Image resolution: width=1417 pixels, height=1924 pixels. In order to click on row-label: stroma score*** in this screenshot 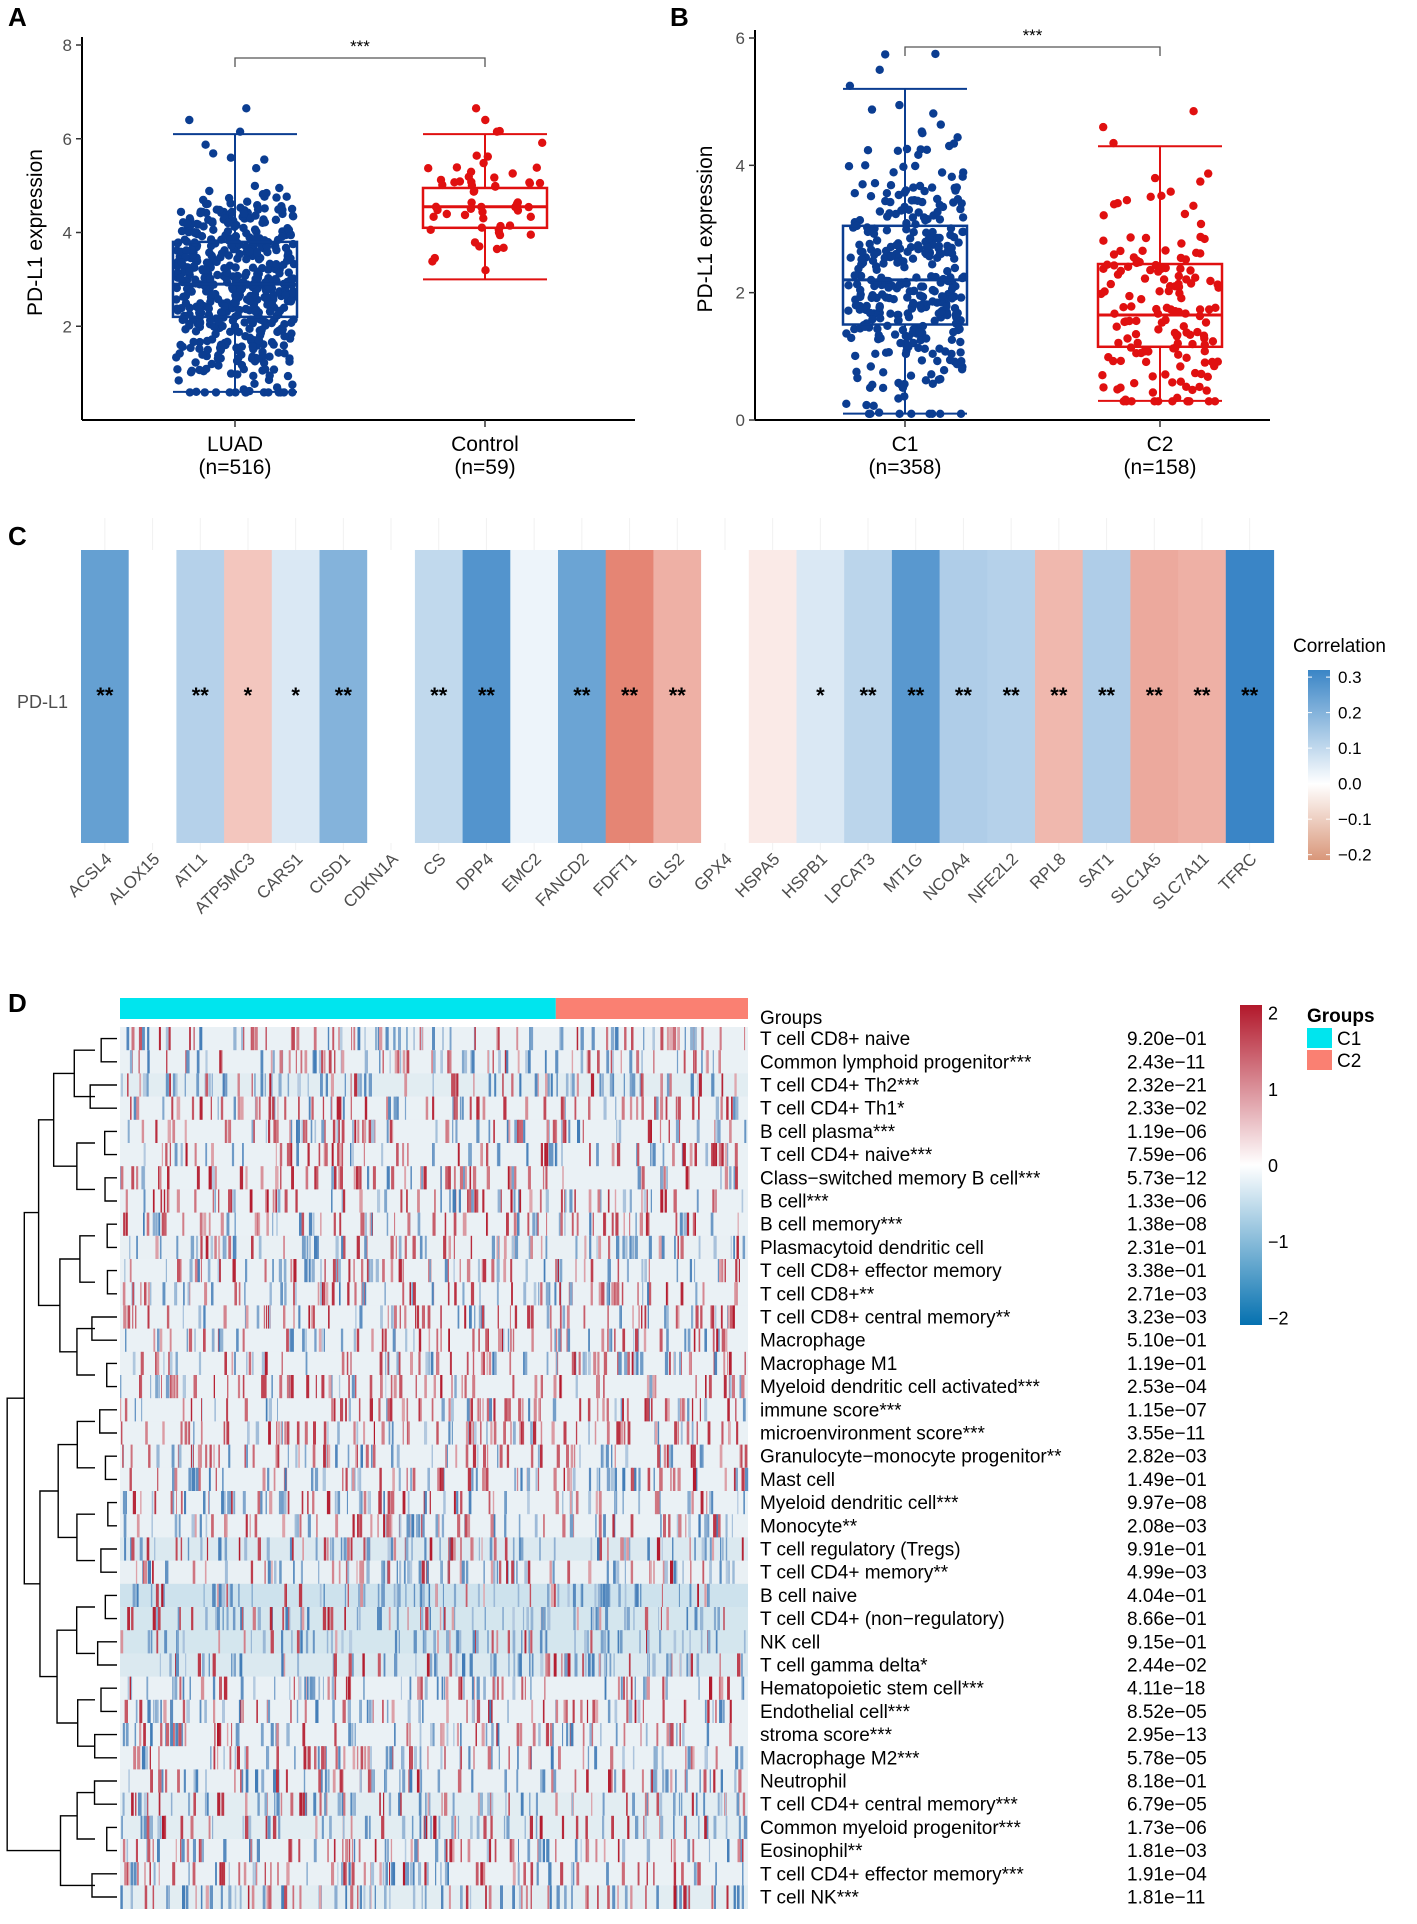, I will do `click(826, 1735)`.